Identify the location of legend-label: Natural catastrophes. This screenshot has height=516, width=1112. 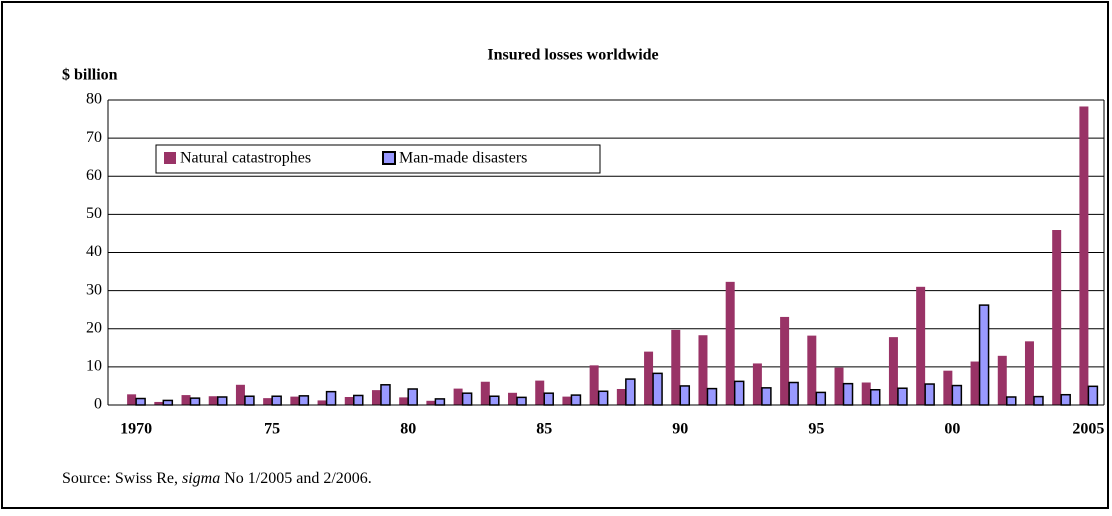
(245, 158).